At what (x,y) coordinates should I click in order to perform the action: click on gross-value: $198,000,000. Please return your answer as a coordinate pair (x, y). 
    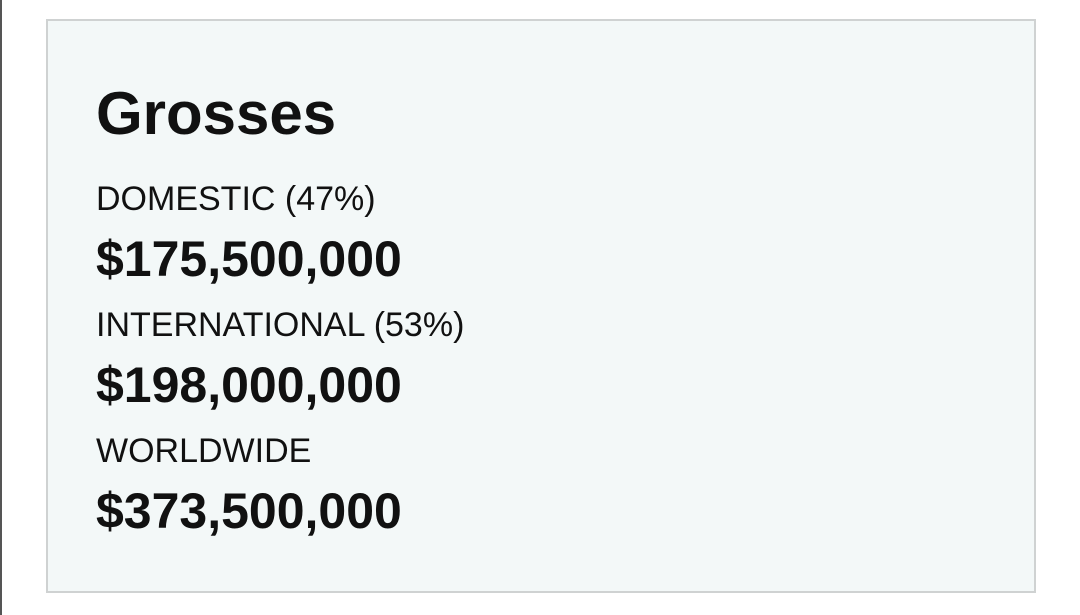
    Looking at the image, I should click on (249, 385).